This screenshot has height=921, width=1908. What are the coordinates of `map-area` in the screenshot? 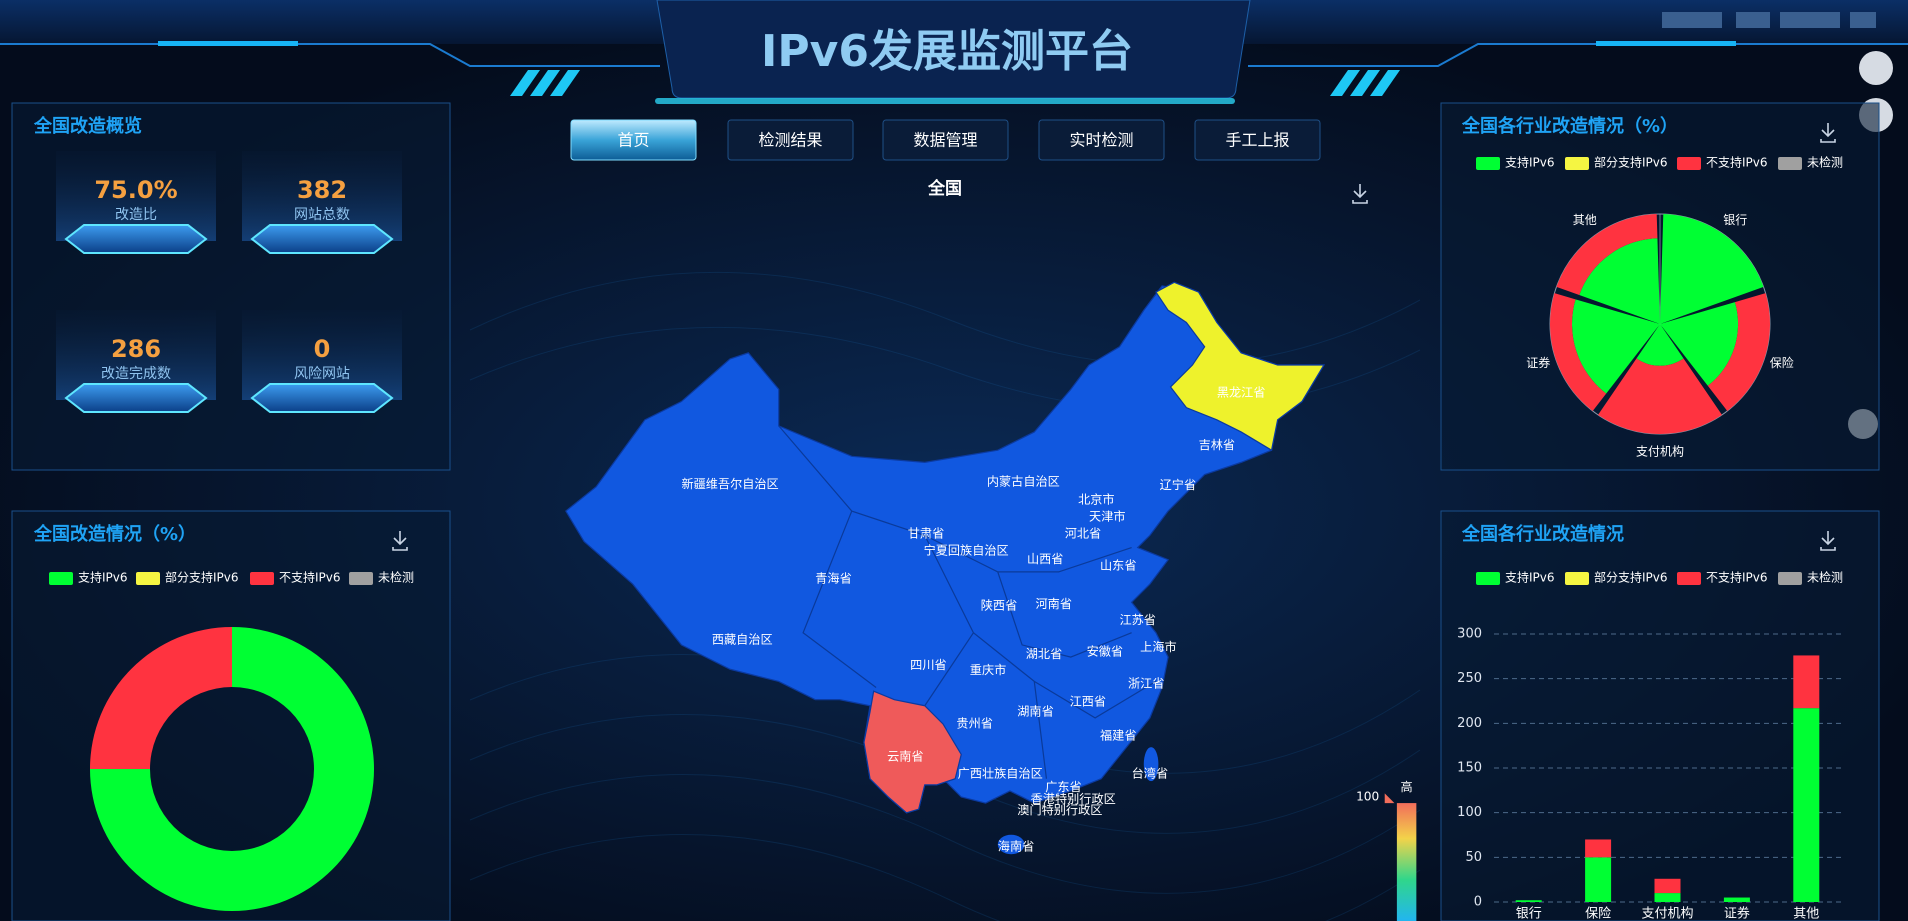 It's located at (1011, 844).